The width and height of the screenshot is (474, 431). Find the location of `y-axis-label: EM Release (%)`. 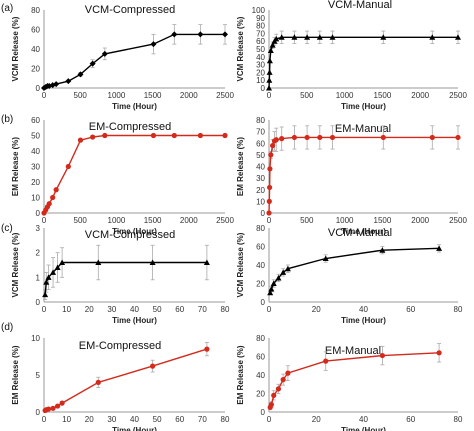

y-axis-label: EM Release (%) is located at coordinates (240, 374).